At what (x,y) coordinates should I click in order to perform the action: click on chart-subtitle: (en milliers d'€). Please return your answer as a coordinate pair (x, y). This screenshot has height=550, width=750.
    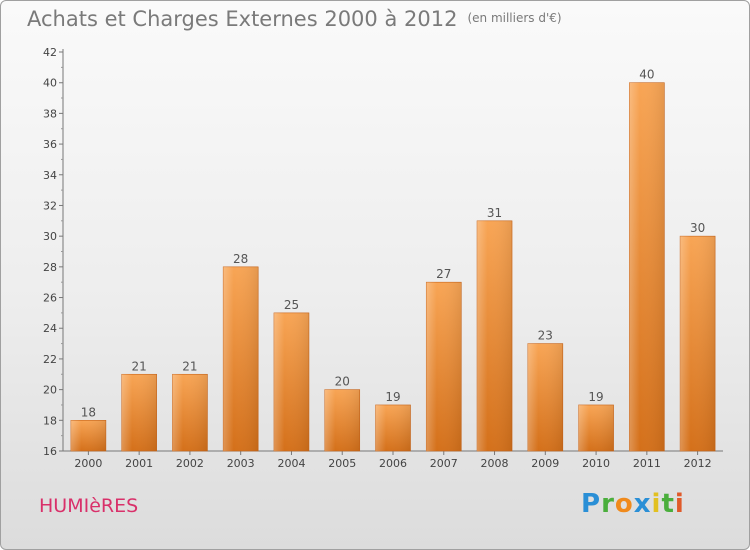
    Looking at the image, I should click on (514, 18).